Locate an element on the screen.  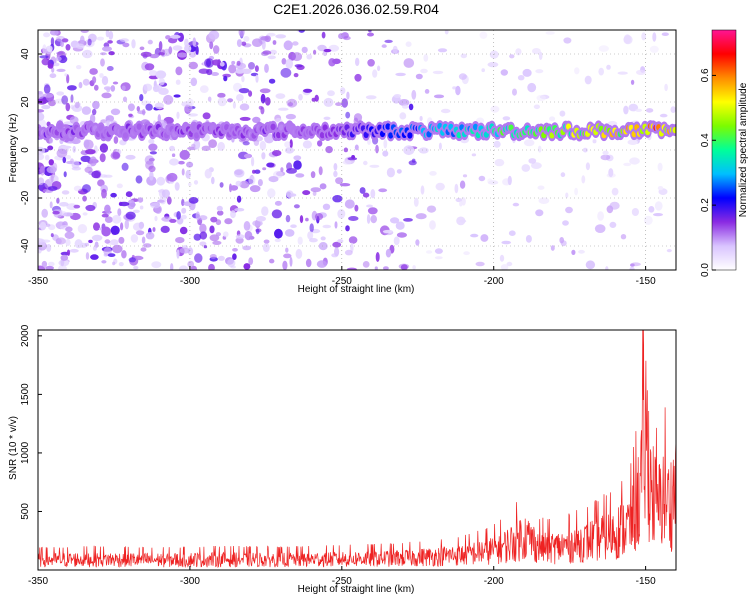
heatmap-y-tick-label: 0 is located at coordinates (25, 150).